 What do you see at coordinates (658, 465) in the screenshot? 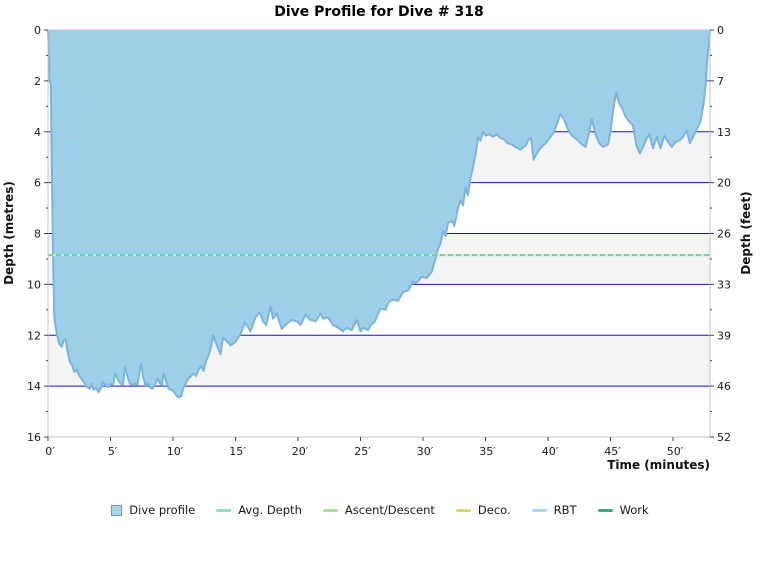
I see `x-axis-title: Time (minutes)` at bounding box center [658, 465].